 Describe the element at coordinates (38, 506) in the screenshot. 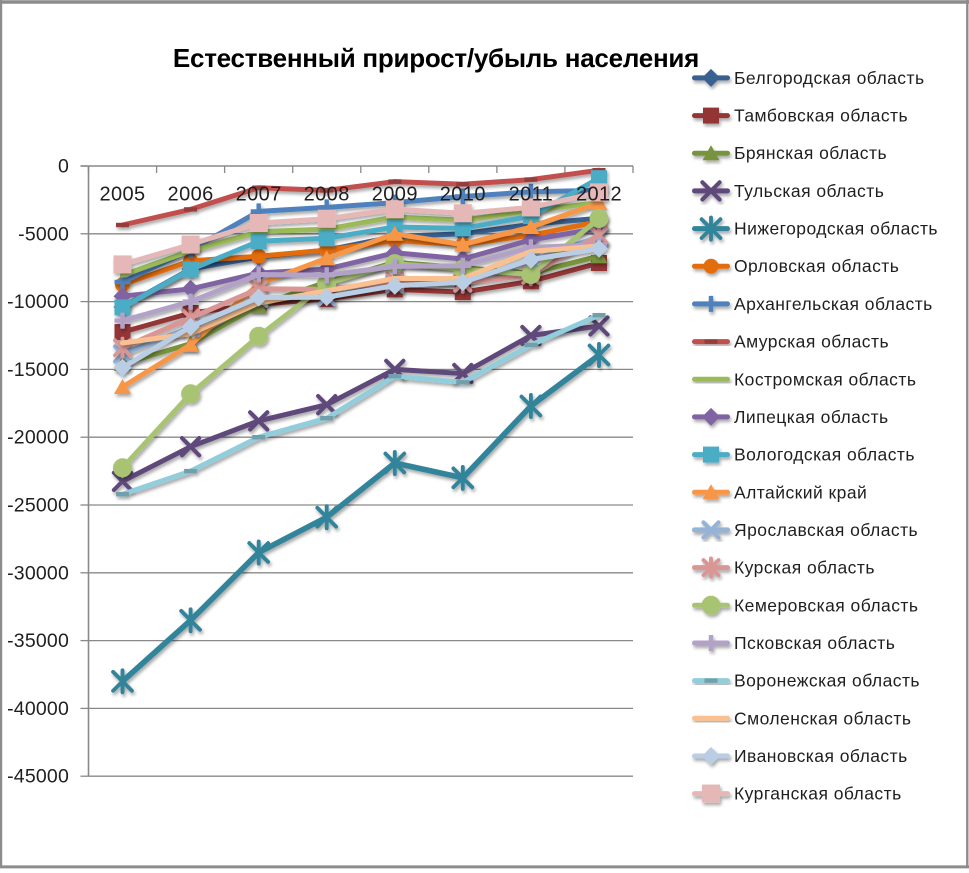

I see `svg-text: -25000` at that location.